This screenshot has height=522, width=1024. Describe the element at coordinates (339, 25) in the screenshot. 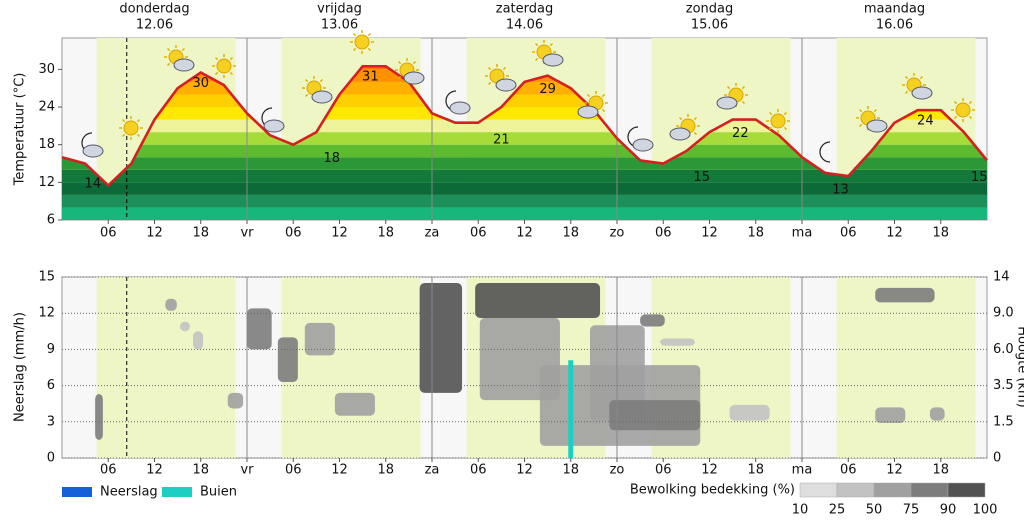

I see `day-date: 13.06` at that location.